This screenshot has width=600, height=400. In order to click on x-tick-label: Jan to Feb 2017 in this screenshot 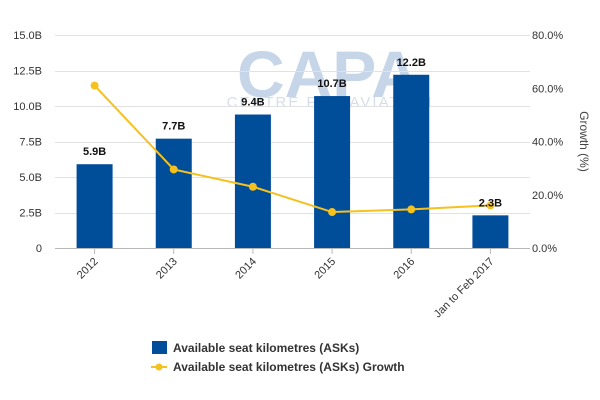, I will do `click(464, 288)`.